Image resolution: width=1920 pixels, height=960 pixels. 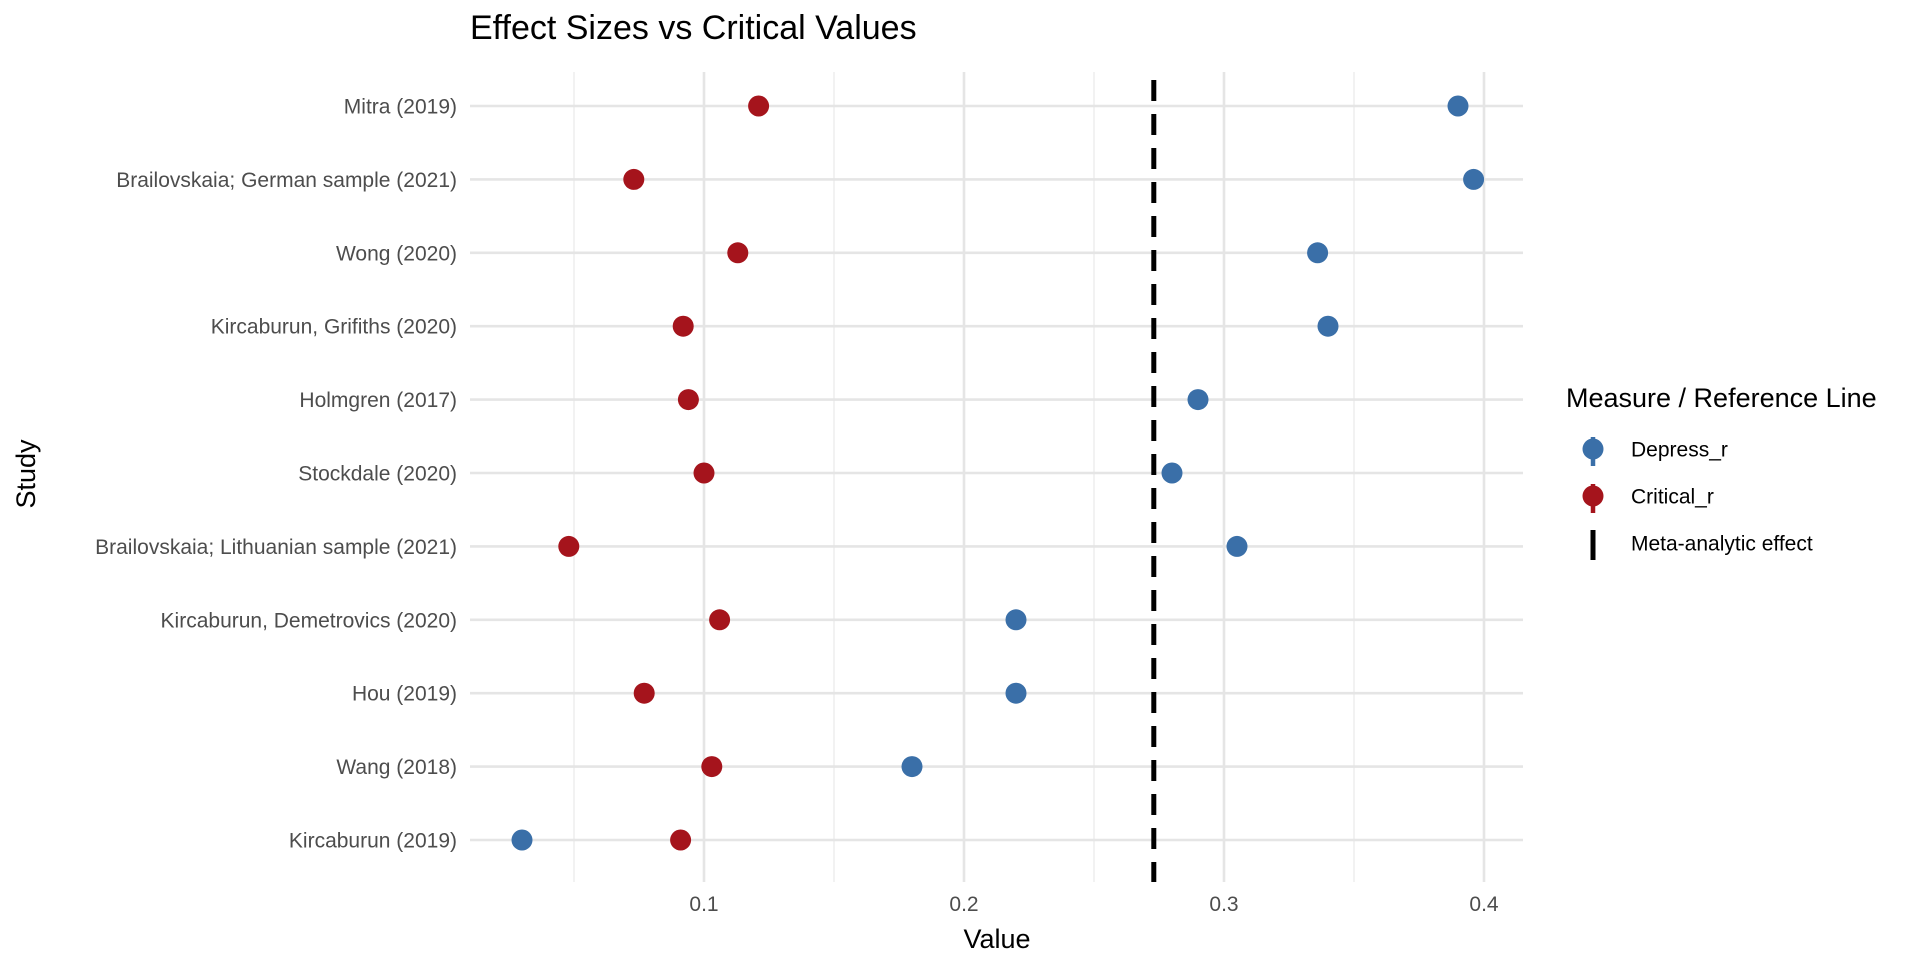 I want to click on legend-title: Measure / Reference Line, so click(x=1721, y=398).